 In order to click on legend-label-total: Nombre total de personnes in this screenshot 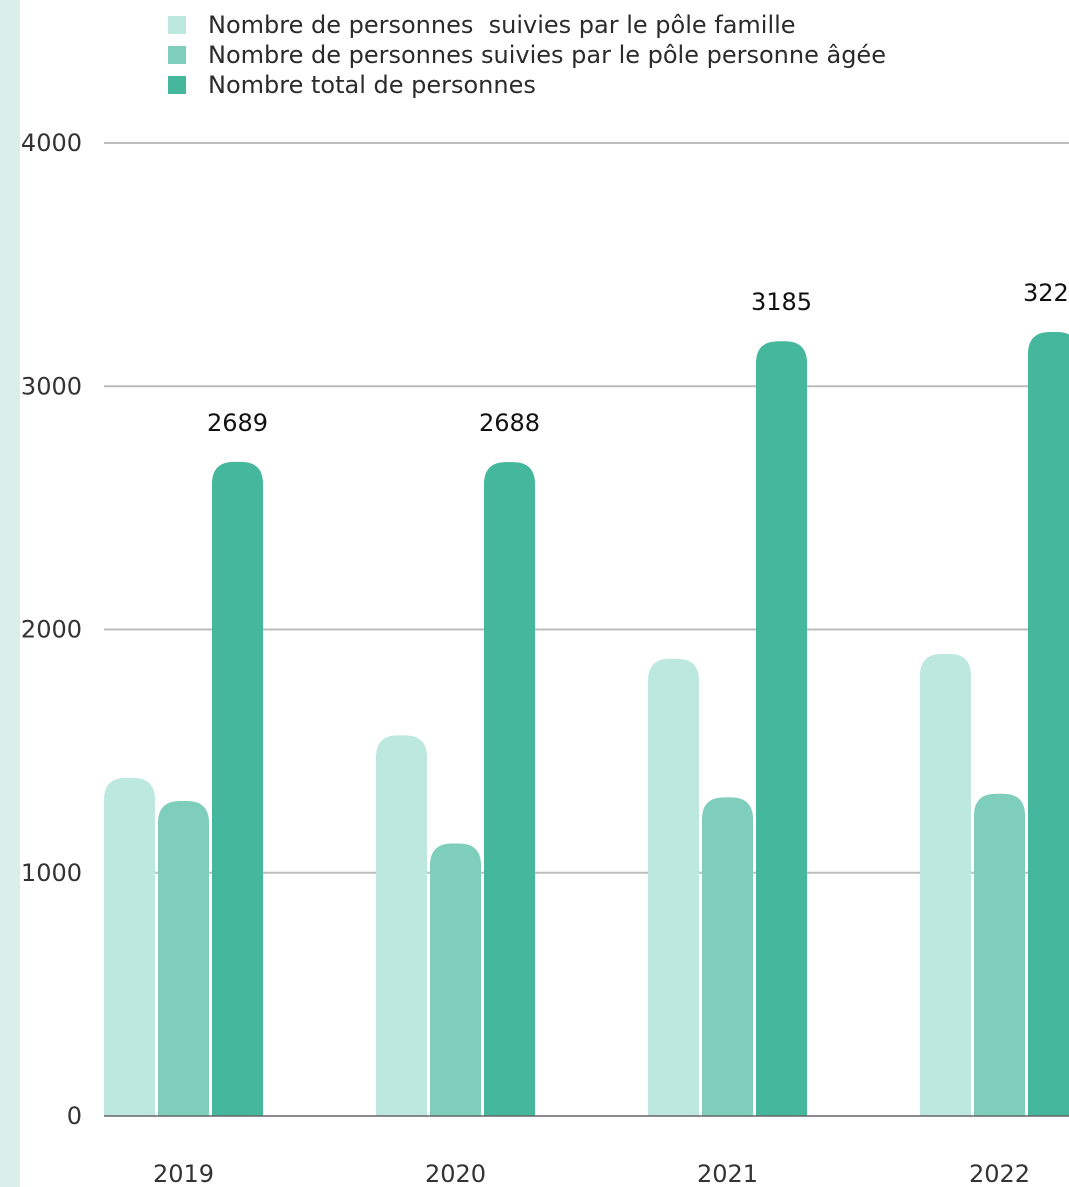, I will do `click(372, 85)`.